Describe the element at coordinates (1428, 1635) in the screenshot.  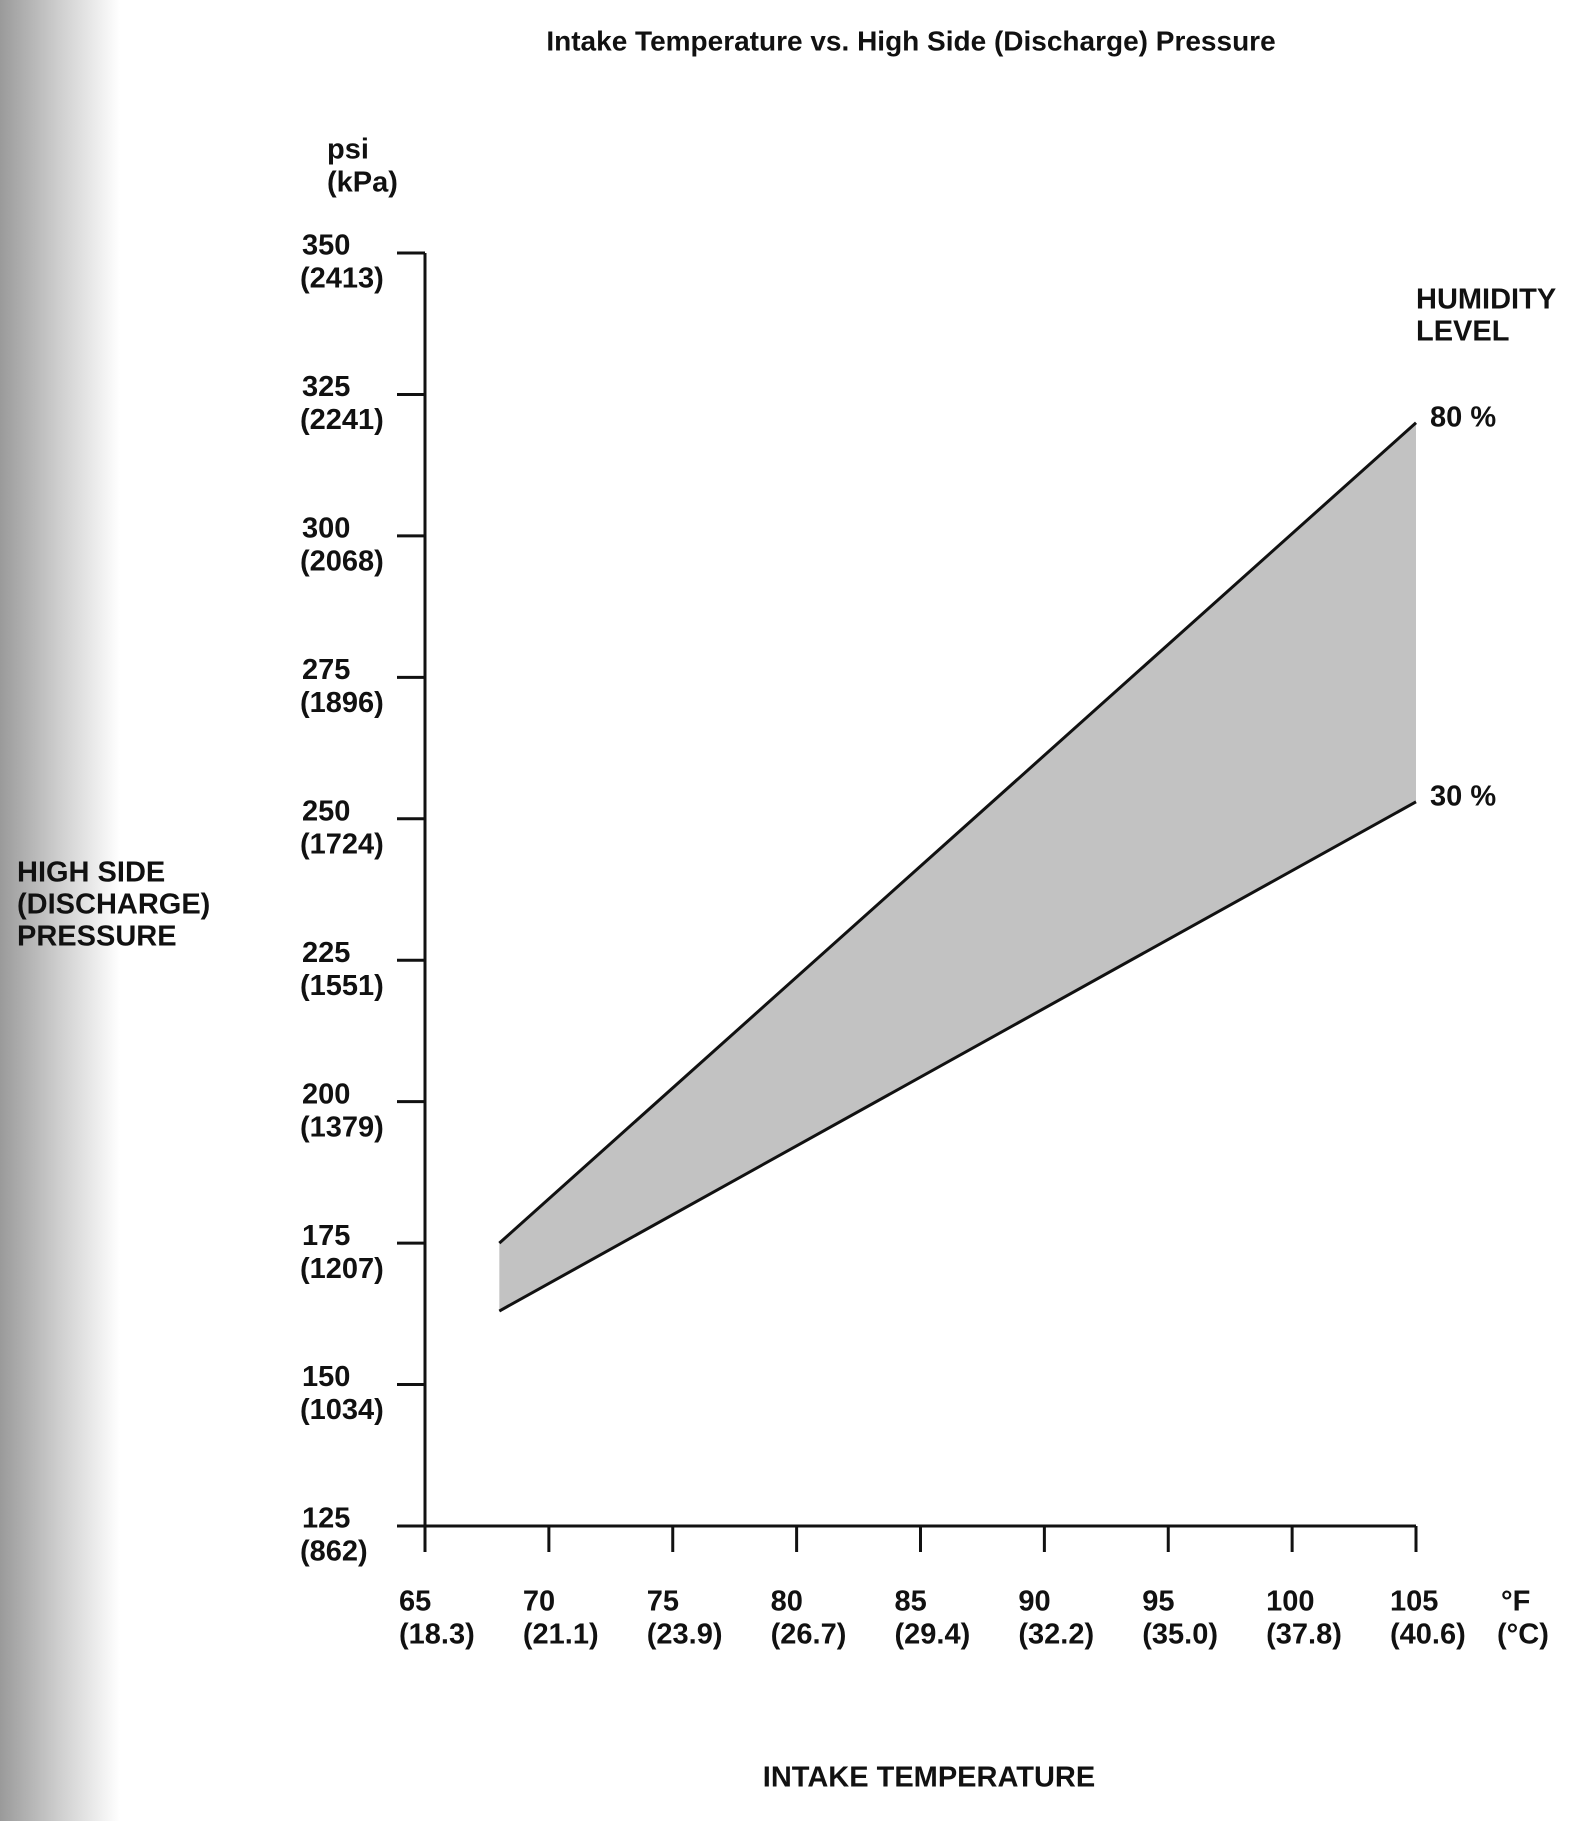
I see `x-tick-label-secondary: (40.6)` at that location.